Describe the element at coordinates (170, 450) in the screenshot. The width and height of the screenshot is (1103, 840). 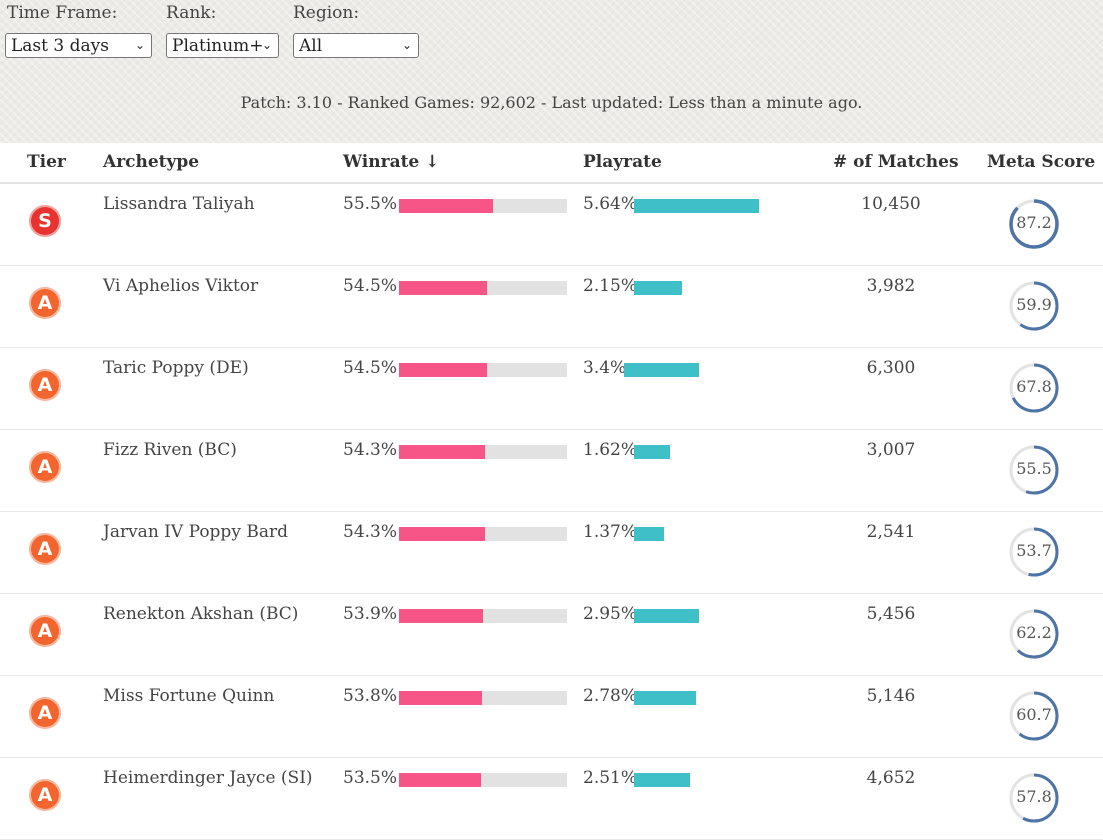
I see `archetype-name: Fizz Riven (BC)` at that location.